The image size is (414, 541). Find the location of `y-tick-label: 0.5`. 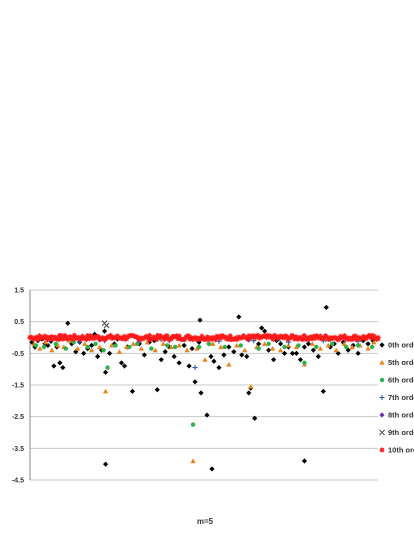

y-tick-label: 0.5 is located at coordinates (19, 322).